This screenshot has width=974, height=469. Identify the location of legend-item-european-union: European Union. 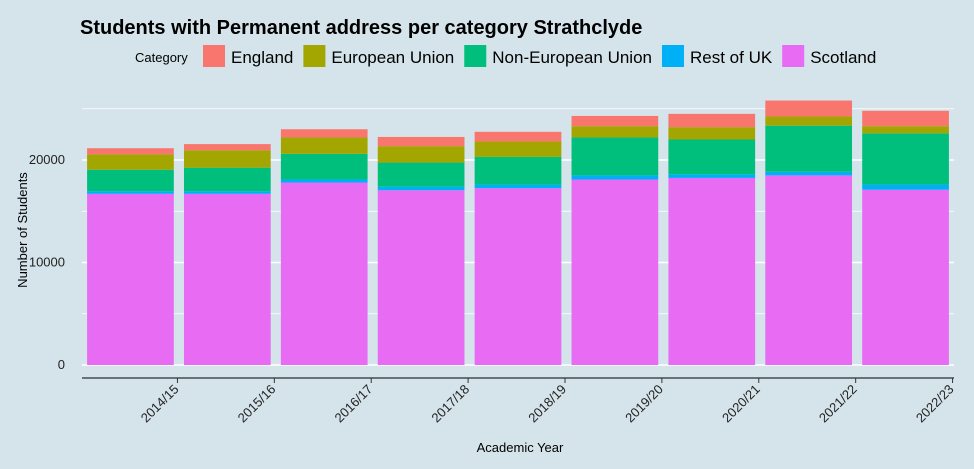
(378, 56).